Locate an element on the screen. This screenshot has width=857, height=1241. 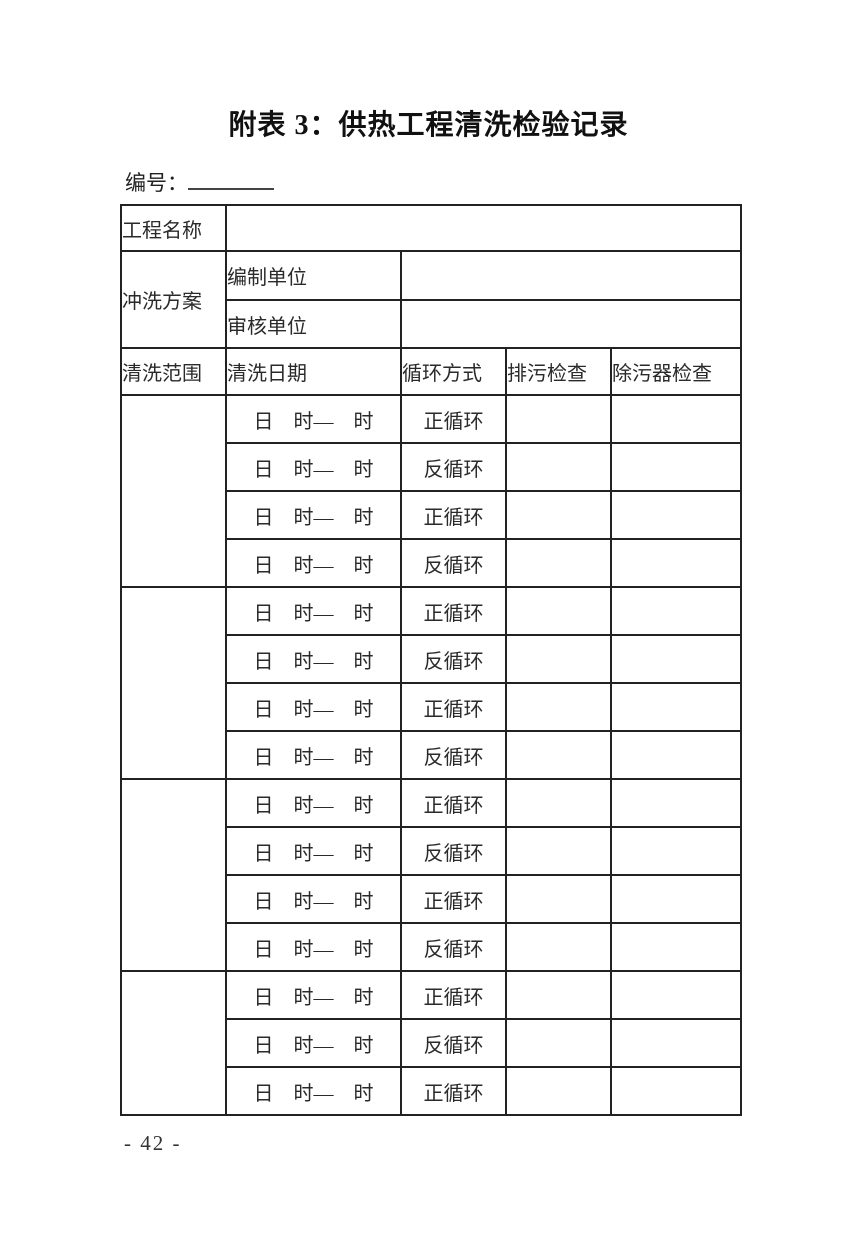
table-header-row: 清洗范围 清洗日期 循环方式 排污检查 除污器检查 is located at coordinates (431, 371).